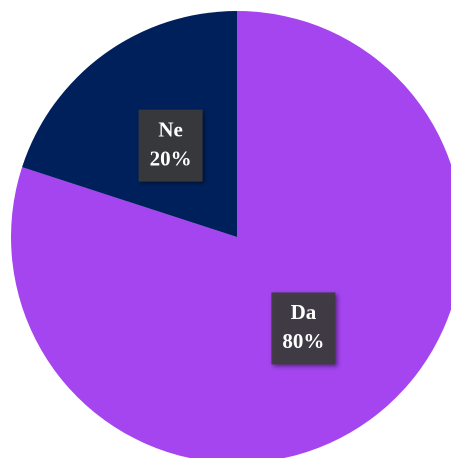 This screenshot has height=458, width=451. I want to click on category-label: Ne, so click(170, 129).